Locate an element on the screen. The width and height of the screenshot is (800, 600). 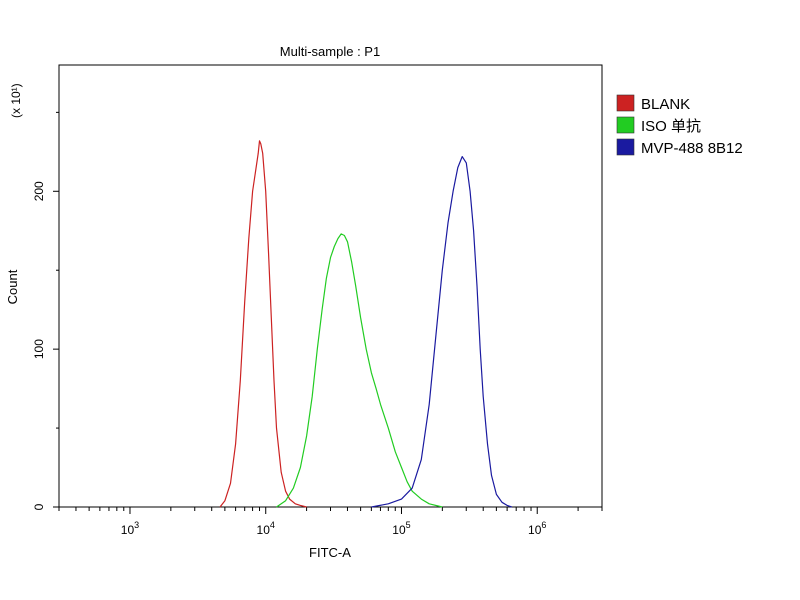
x-axis: 10³ 10⁴ 10⁵ 10⁶ is located at coordinates (330, 522).